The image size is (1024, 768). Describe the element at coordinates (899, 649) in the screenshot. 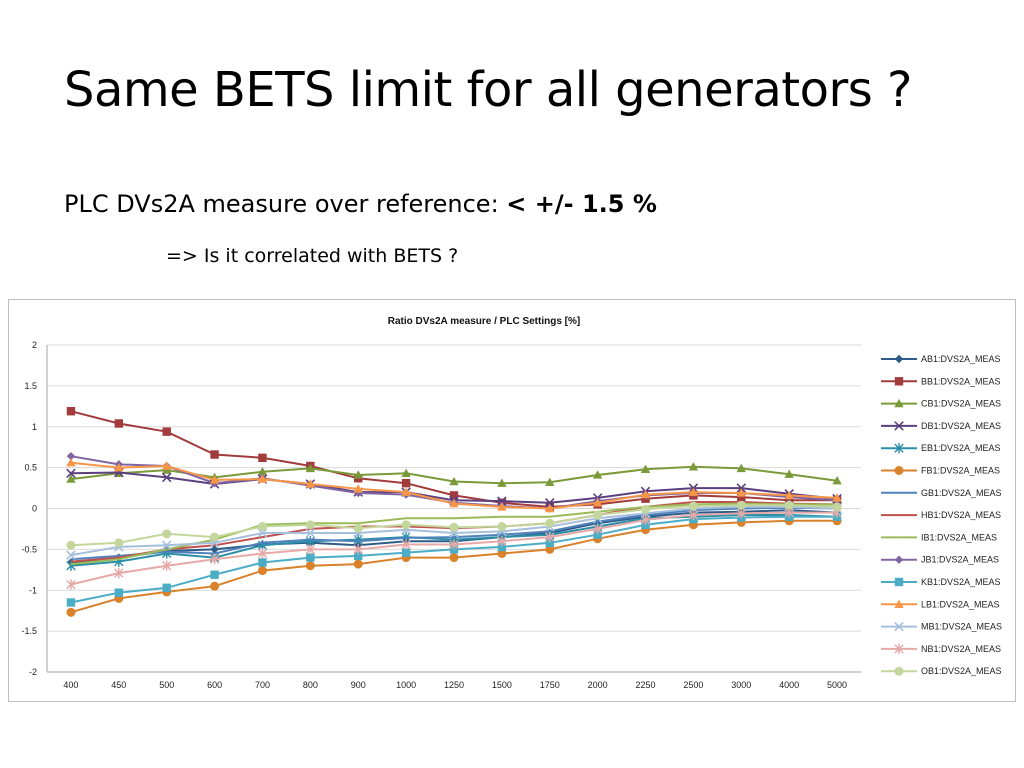

I see `legend-marker-nb1` at that location.